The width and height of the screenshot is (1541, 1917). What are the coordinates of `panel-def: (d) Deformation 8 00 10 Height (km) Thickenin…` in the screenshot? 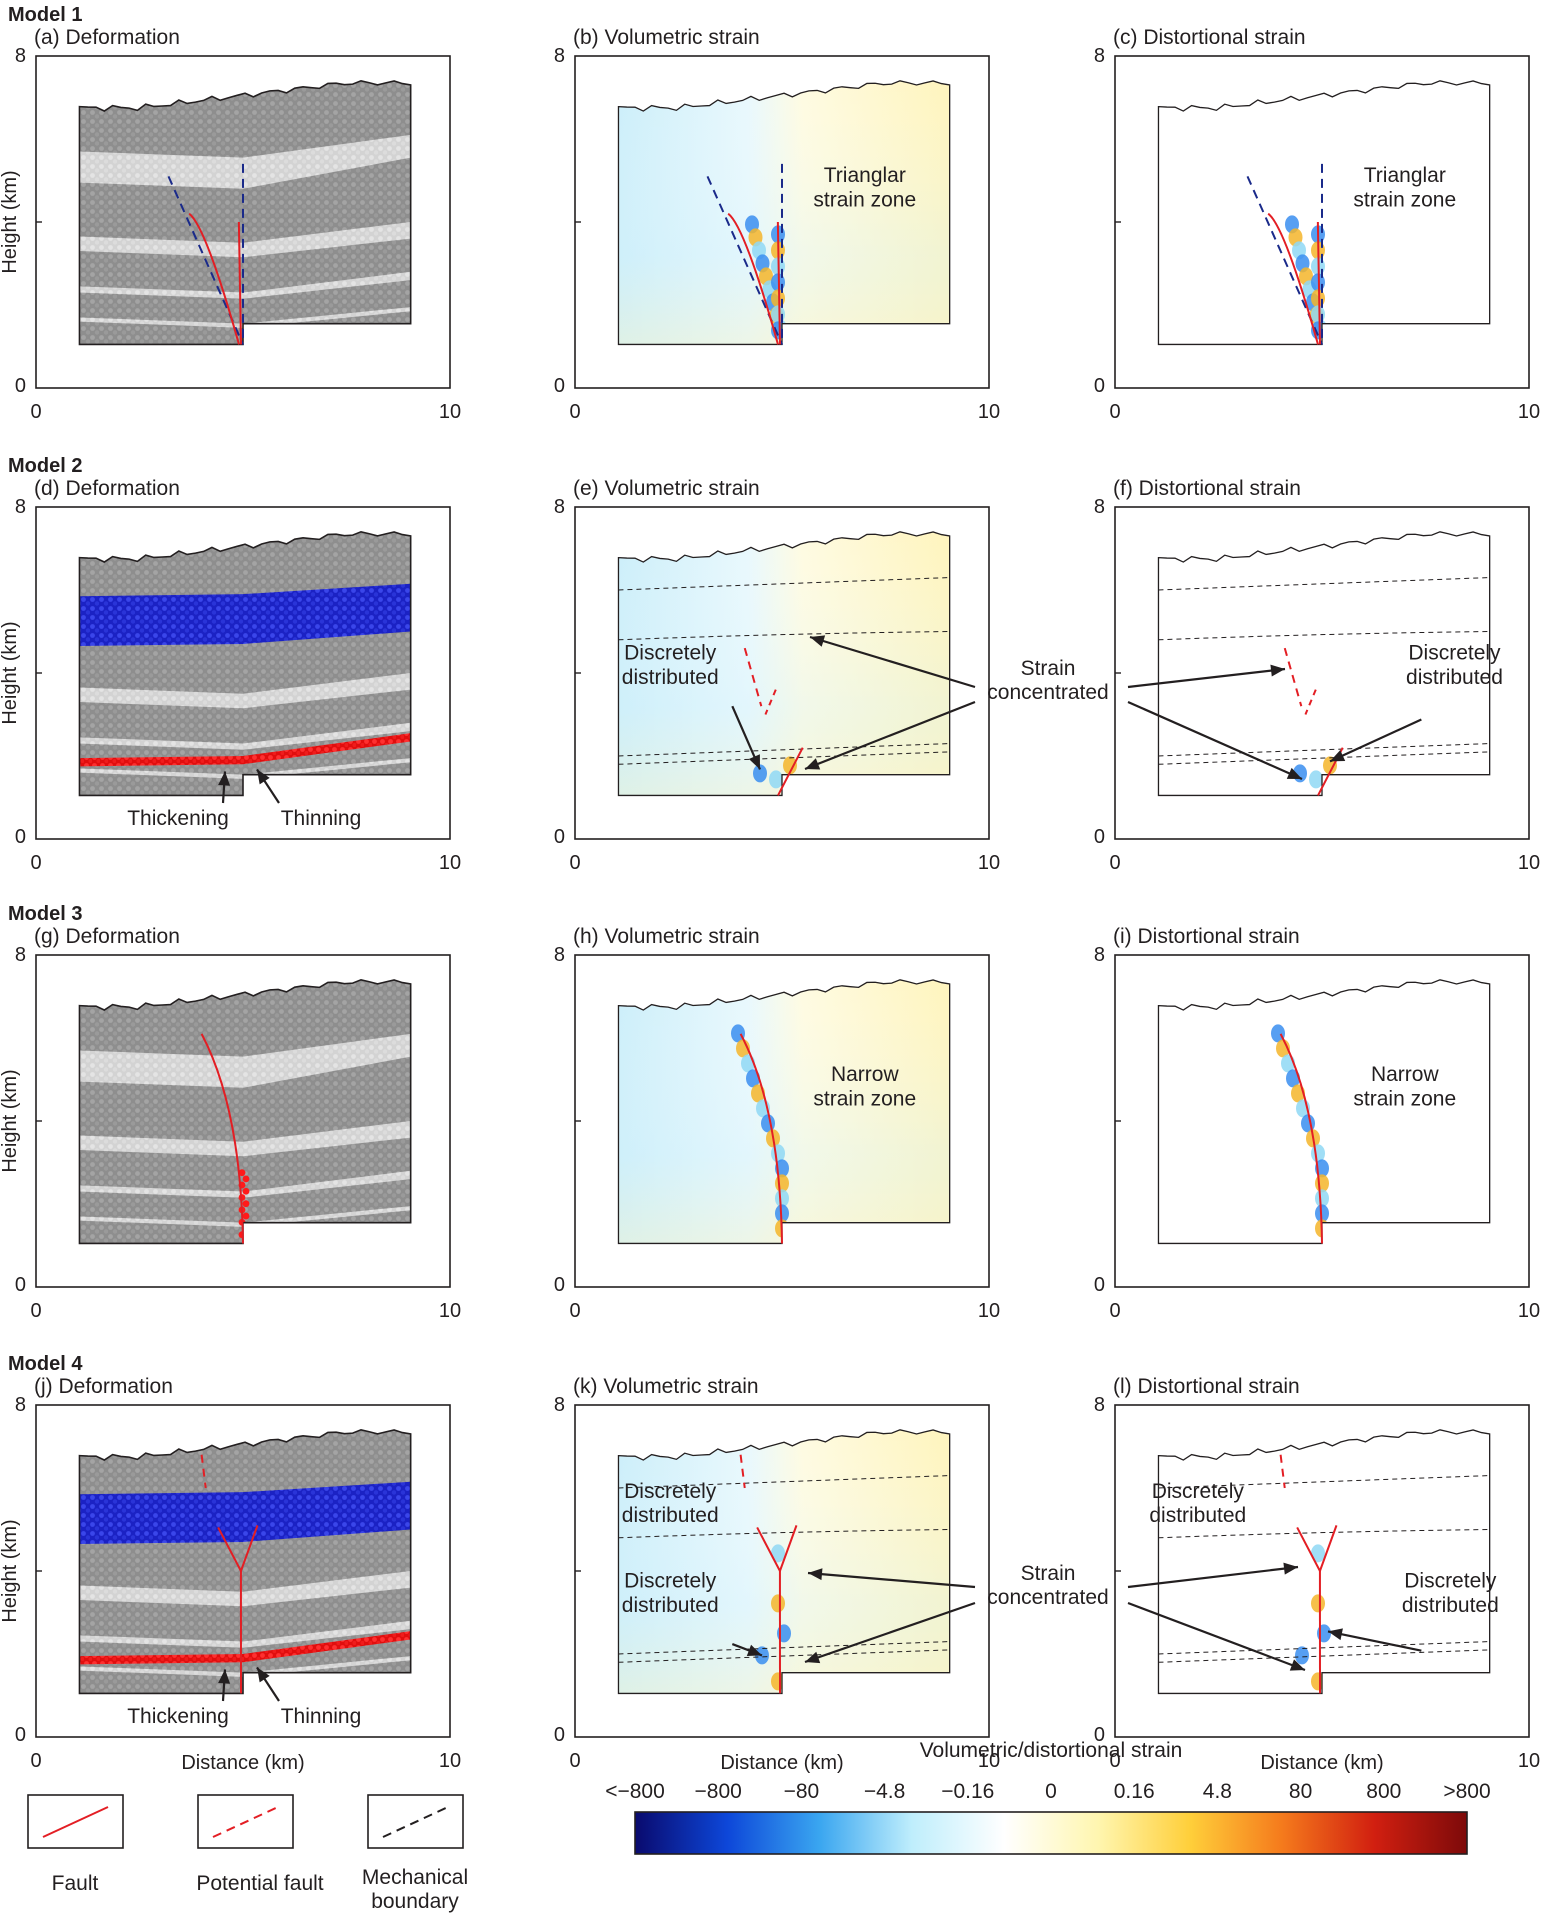 It's located at (230, 675).